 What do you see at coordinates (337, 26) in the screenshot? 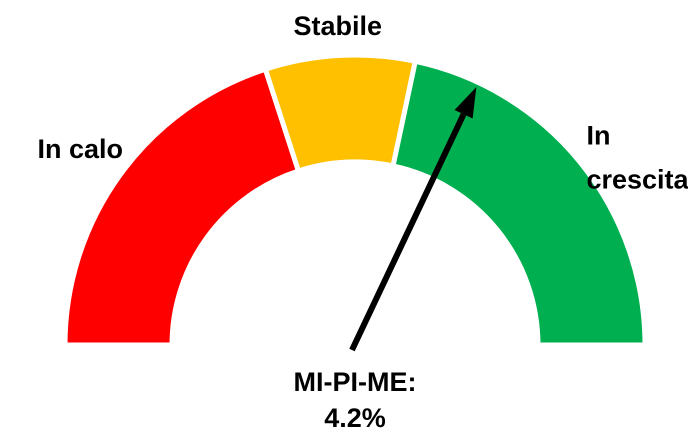
I see `segment-label: Stabile` at bounding box center [337, 26].